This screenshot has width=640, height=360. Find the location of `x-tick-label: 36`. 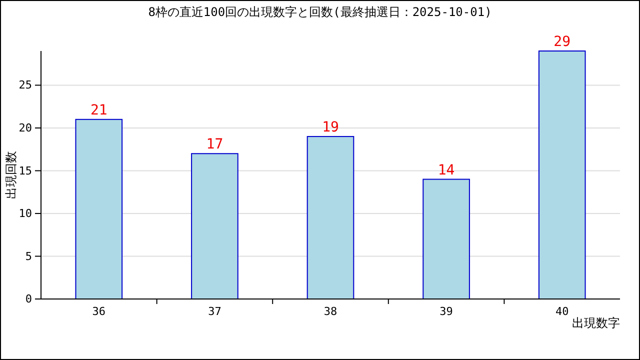

x-tick-label: 36 is located at coordinates (99, 311).